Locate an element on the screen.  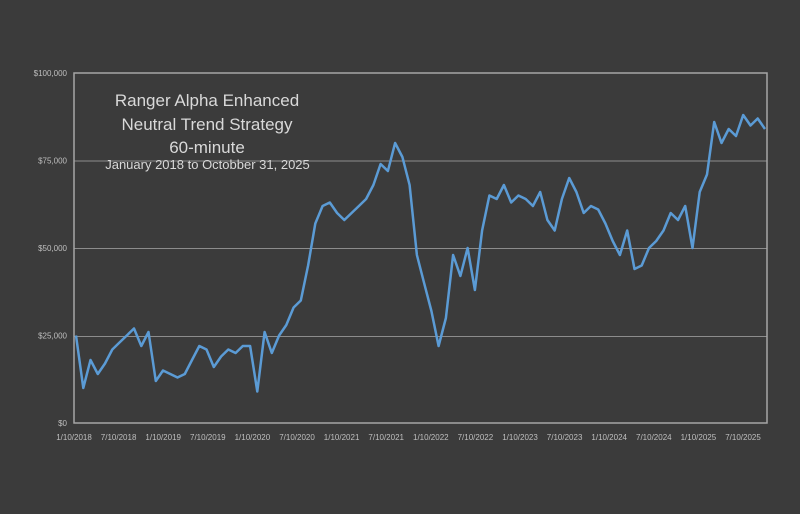
y-axis-tick-labels: $0 $25,000 $50,000 $75,000 $100,000 is located at coordinates (51, 248).